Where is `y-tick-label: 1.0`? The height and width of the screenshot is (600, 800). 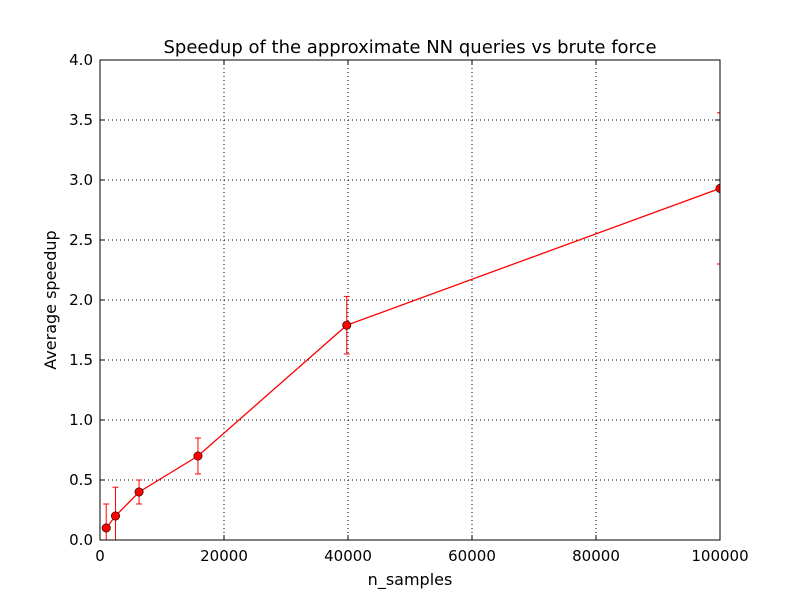
y-tick-label: 1.0 is located at coordinates (81, 420).